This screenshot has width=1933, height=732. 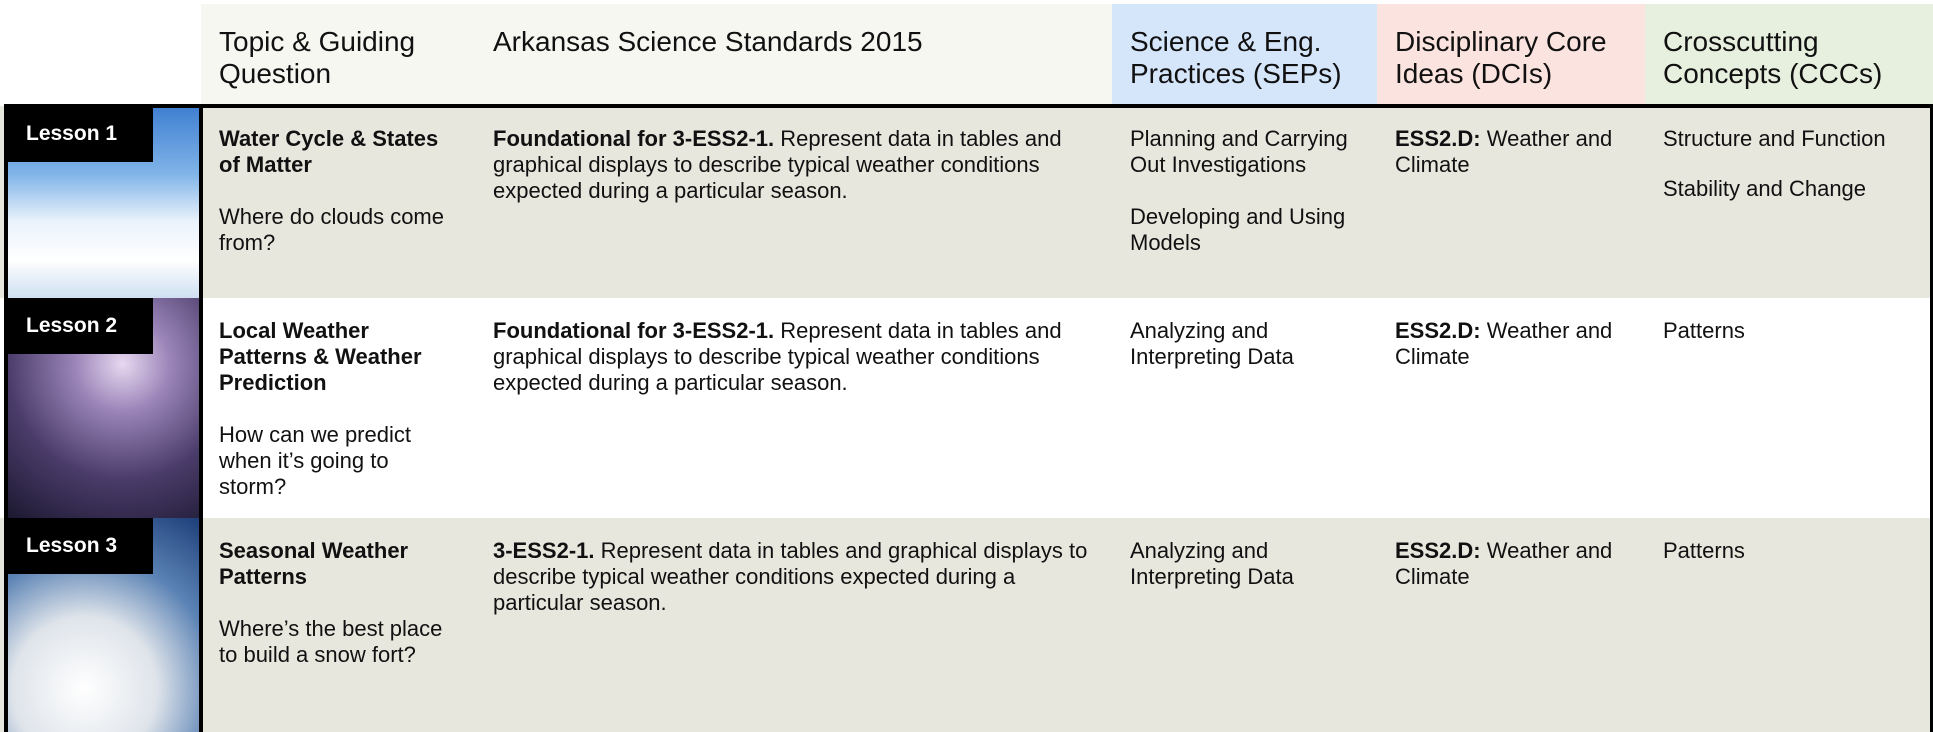 What do you see at coordinates (1789, 55) in the screenshot?
I see `column-header: Crosscutting Concepts (CCCs)` at bounding box center [1789, 55].